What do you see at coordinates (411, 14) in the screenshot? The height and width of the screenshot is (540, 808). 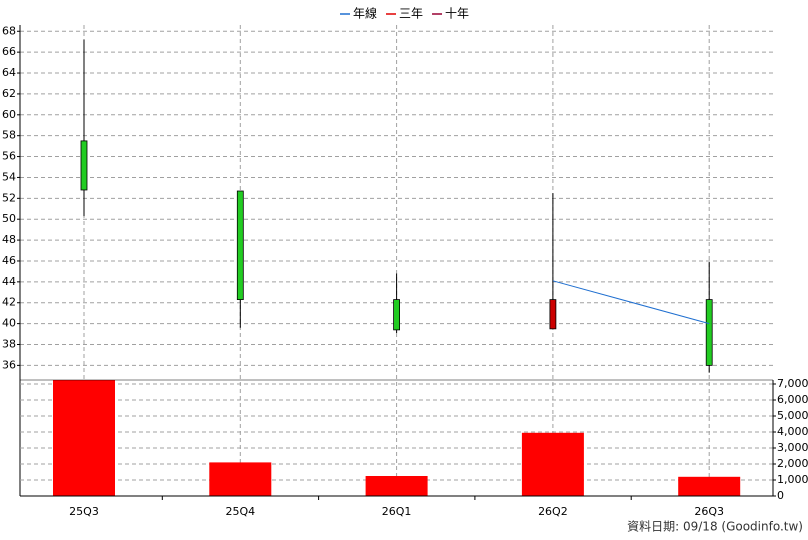 I see `legend-label: 三年` at bounding box center [411, 14].